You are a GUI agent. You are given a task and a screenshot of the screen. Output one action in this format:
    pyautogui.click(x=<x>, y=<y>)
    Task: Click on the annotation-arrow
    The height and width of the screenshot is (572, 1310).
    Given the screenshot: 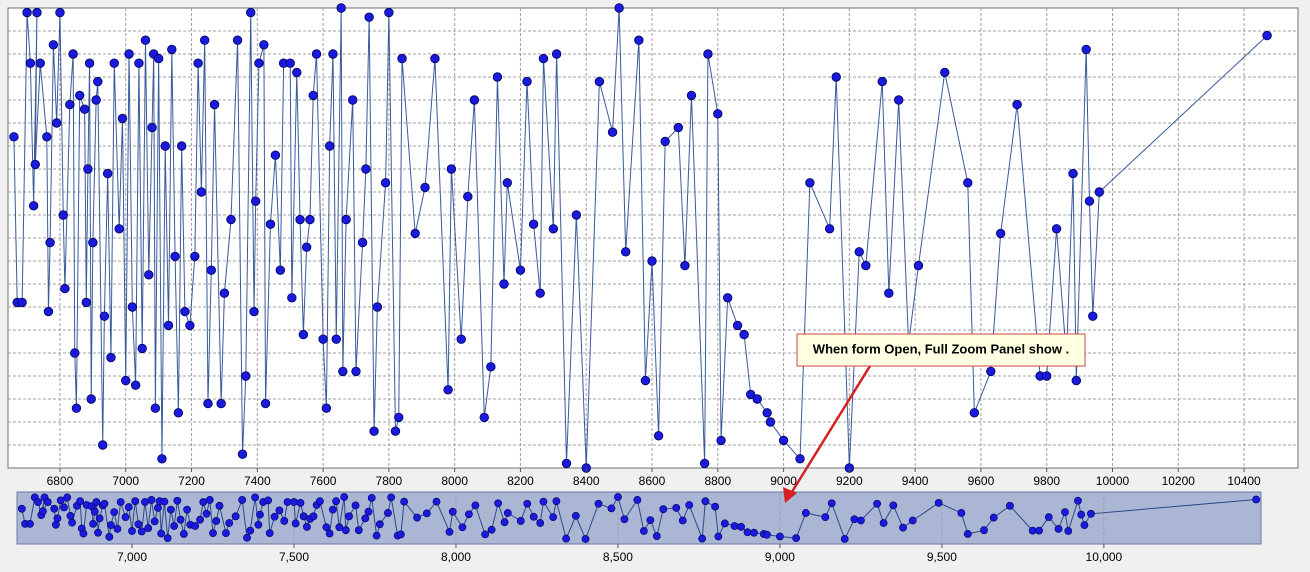 What is the action you would take?
    pyautogui.click(x=830, y=430)
    